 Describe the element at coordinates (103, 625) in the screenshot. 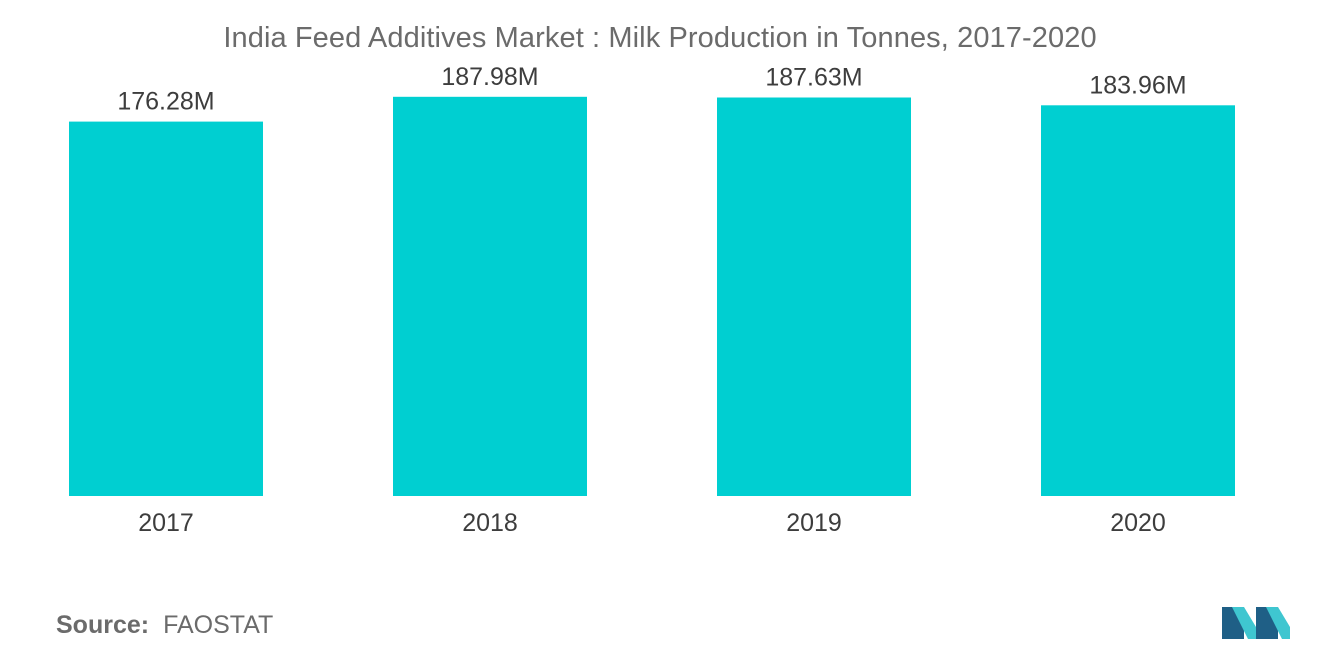

I see `source-label: Source:` at that location.